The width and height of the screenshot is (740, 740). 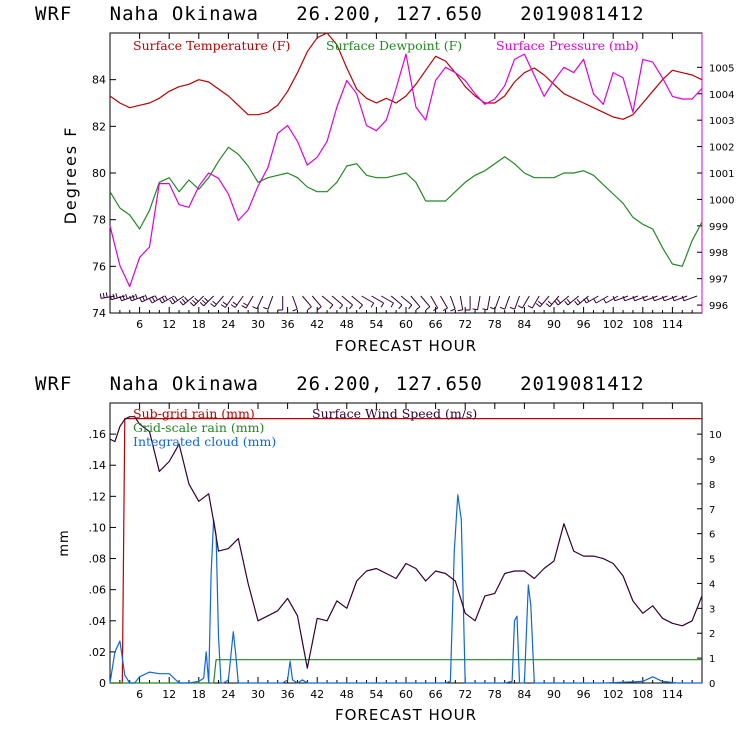 What do you see at coordinates (70, 175) in the screenshot?
I see `top-y-axis-label: Degrees F` at bounding box center [70, 175].